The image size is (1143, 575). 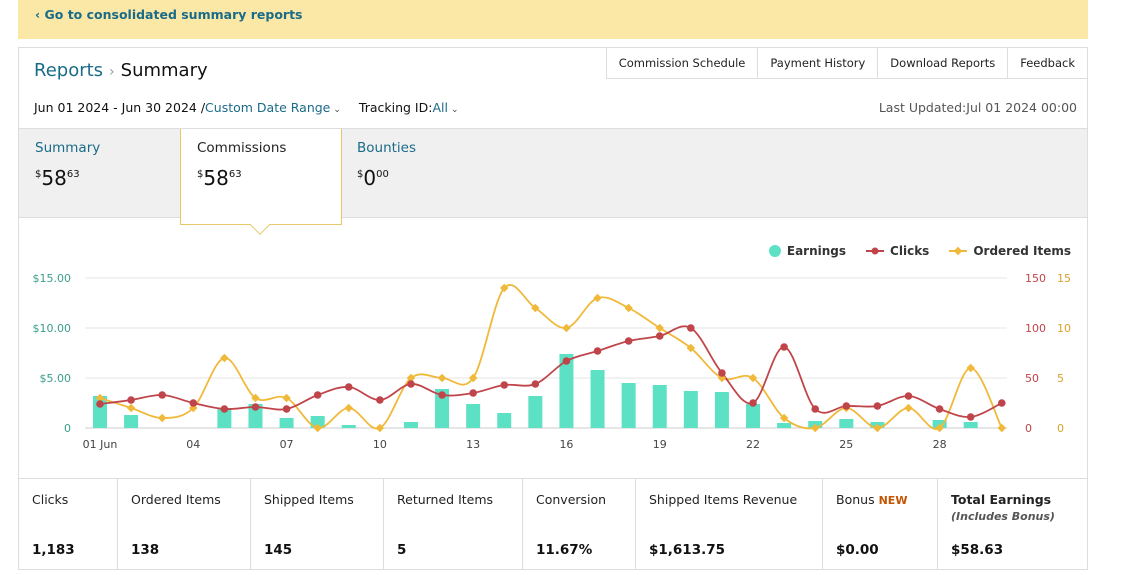 I want to click on commission-schedule-button: Commission Schedule, so click(x=682, y=63).